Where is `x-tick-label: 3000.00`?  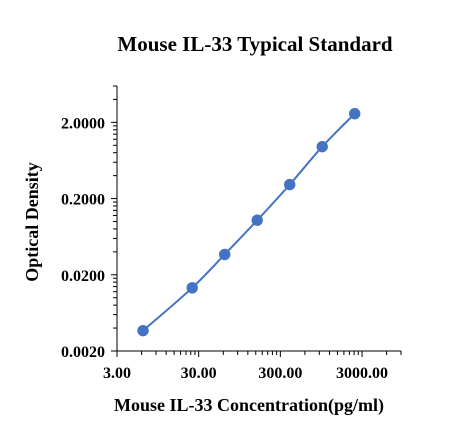
x-tick-label: 3000.00 is located at coordinates (362, 373).